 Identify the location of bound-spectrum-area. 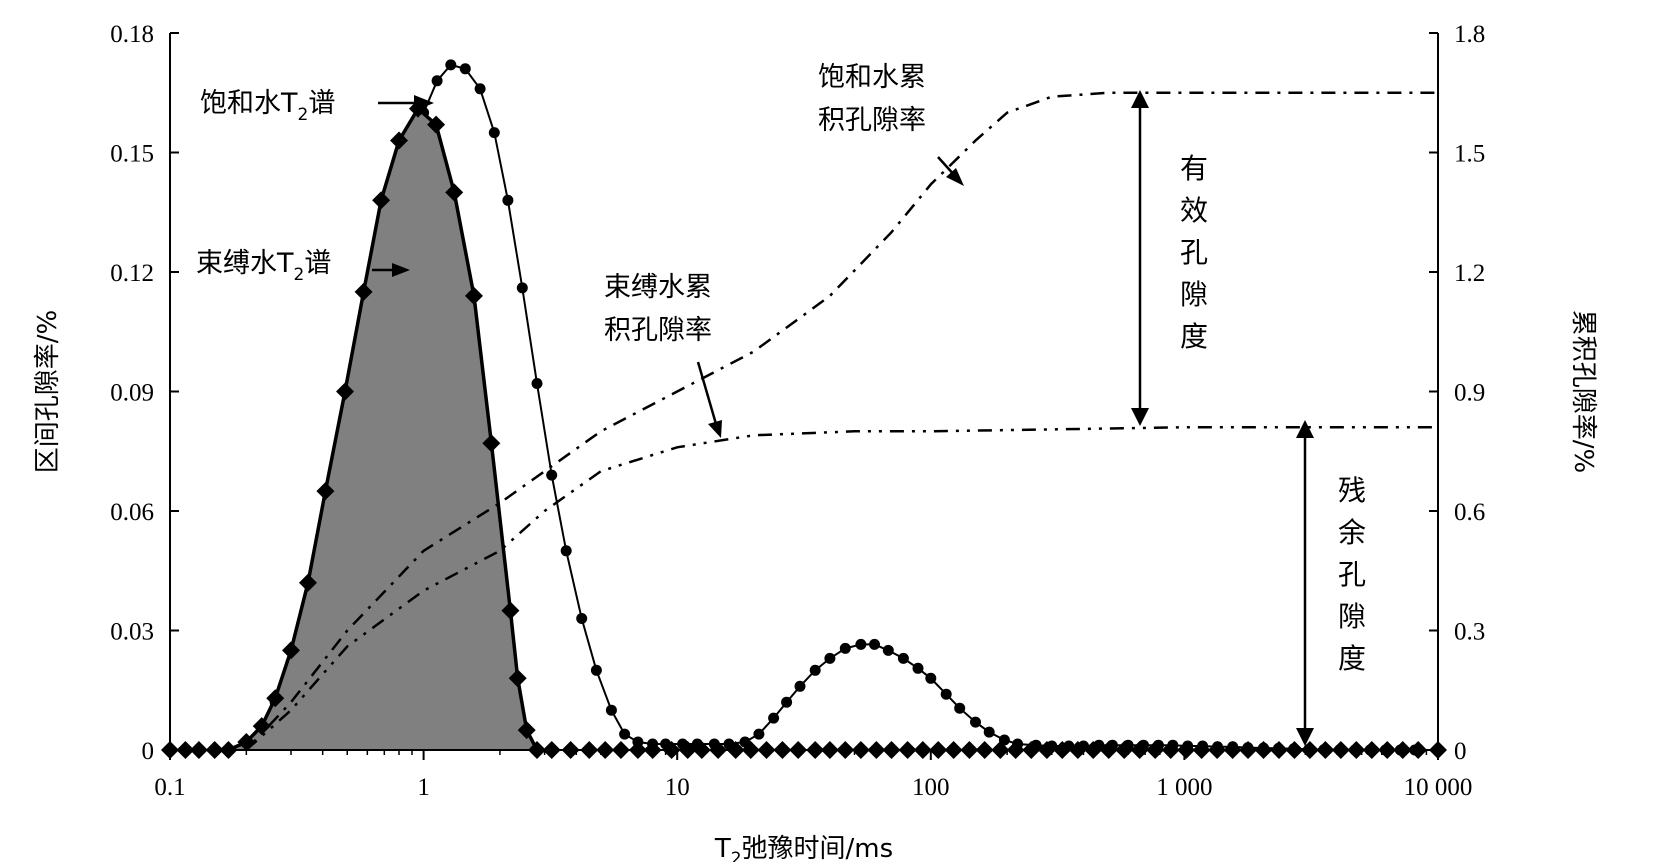
(382, 429).